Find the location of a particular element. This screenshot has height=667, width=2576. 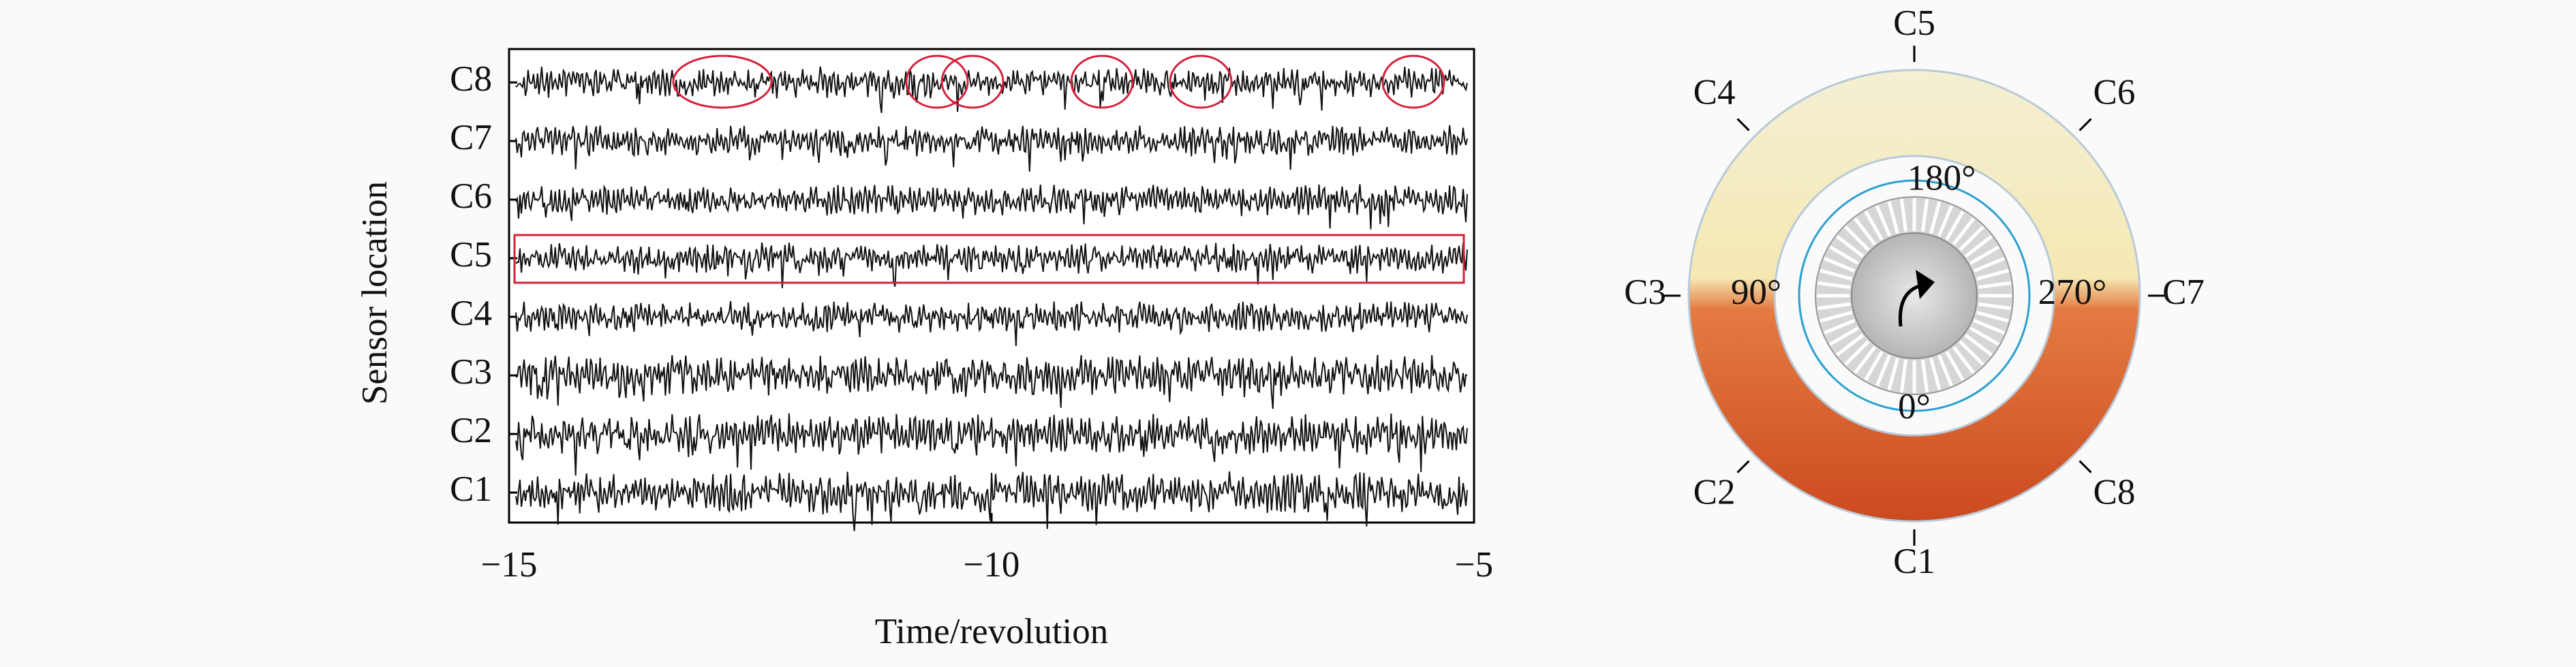

sensor-label: C8 is located at coordinates (2115, 492).